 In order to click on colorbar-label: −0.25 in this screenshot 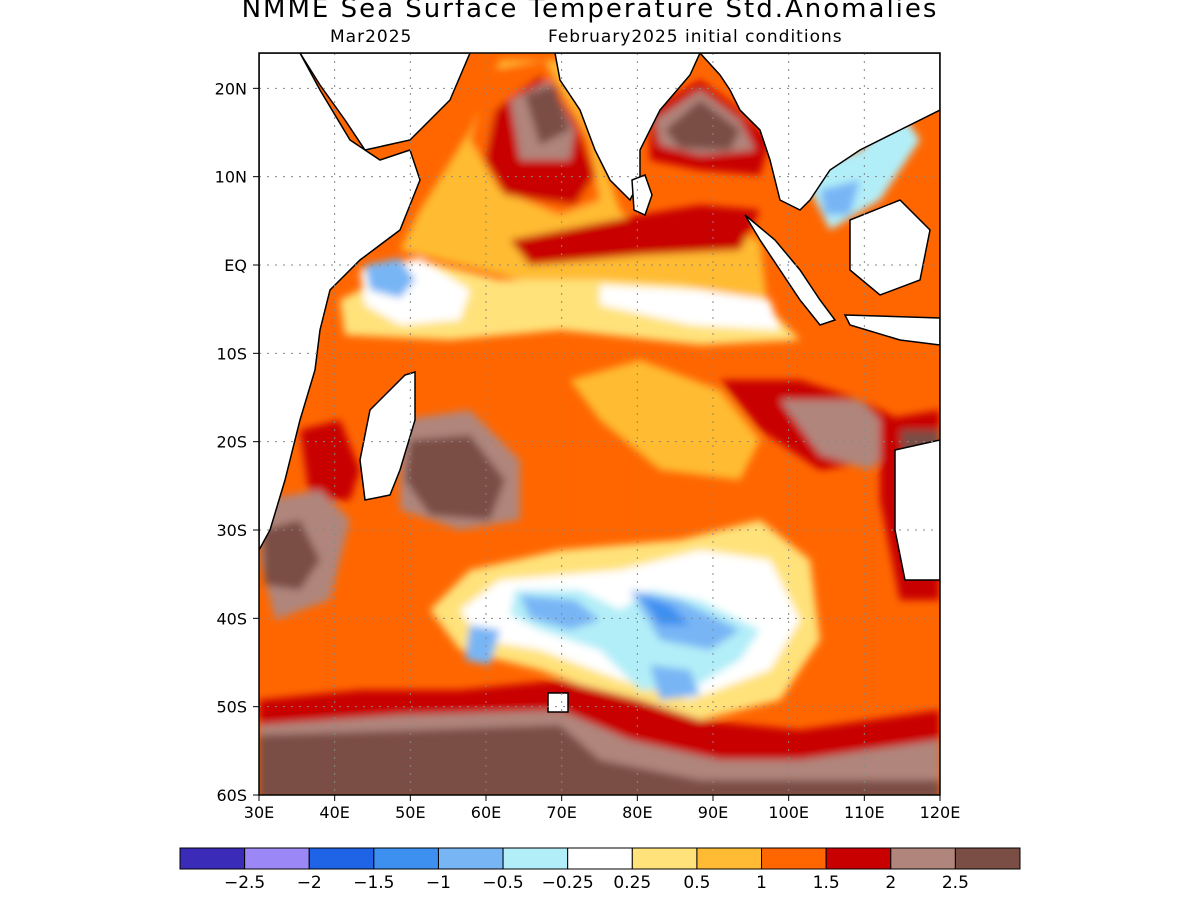, I will do `click(568, 883)`.